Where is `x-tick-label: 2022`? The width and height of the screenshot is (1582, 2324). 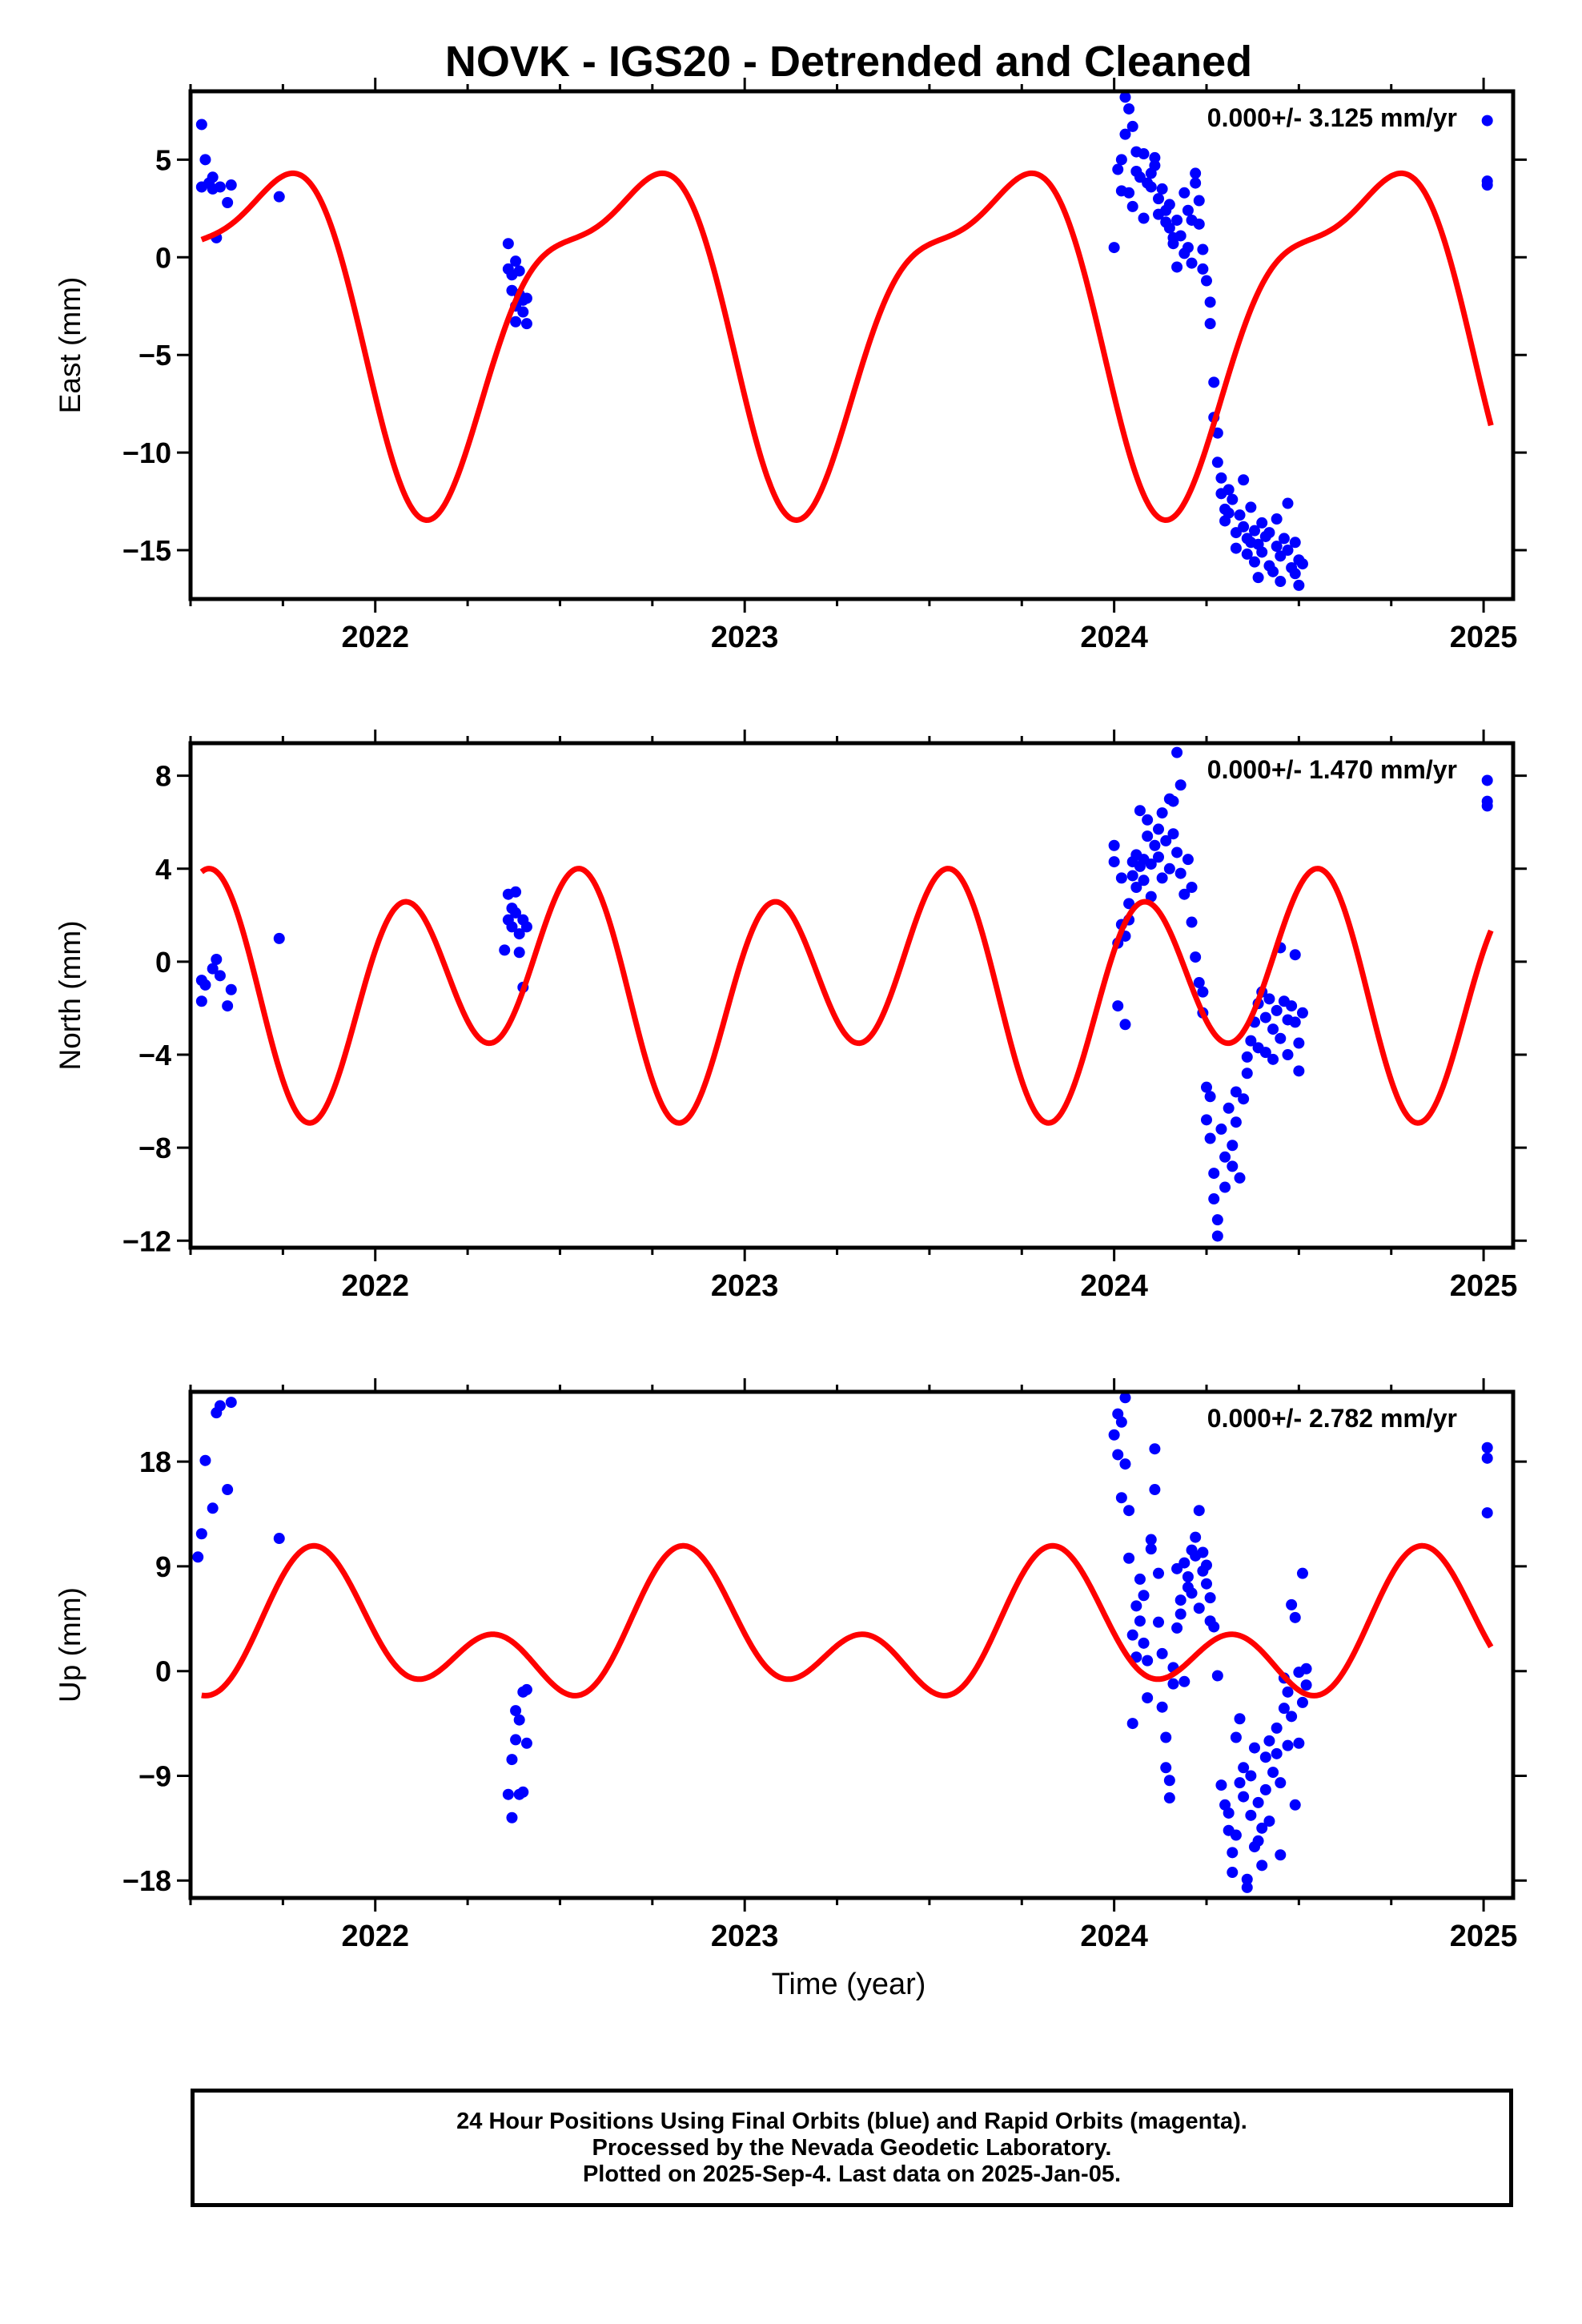
x-tick-label: 2022 is located at coordinates (375, 637).